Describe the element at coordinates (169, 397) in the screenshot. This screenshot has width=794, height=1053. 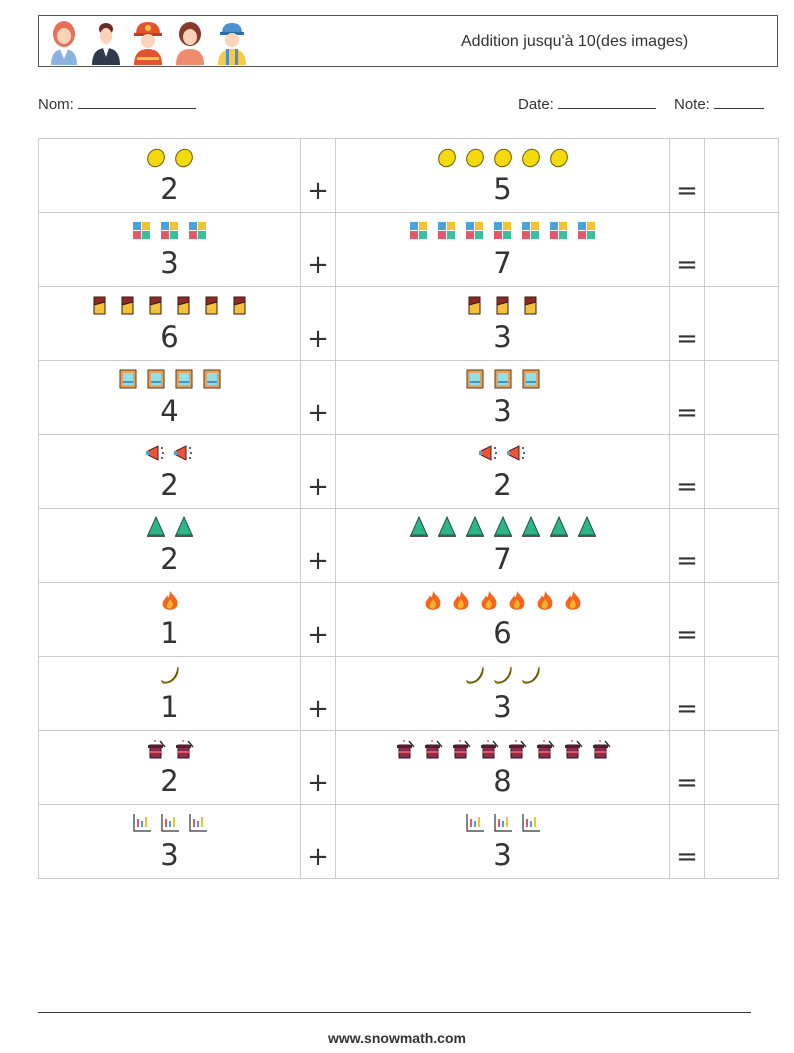
I see `left-operand-cell: 4` at that location.